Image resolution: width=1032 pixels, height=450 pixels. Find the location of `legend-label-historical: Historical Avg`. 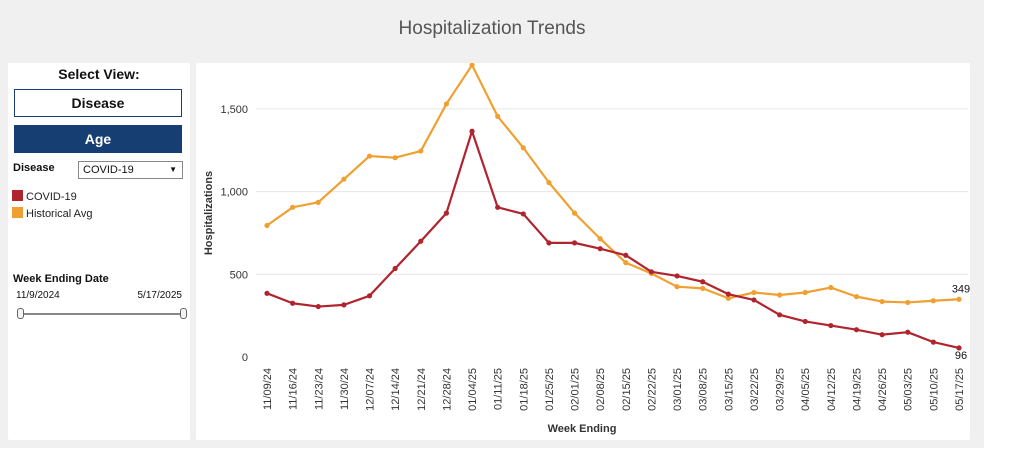

legend-label-historical: Historical Avg is located at coordinates (59, 214).